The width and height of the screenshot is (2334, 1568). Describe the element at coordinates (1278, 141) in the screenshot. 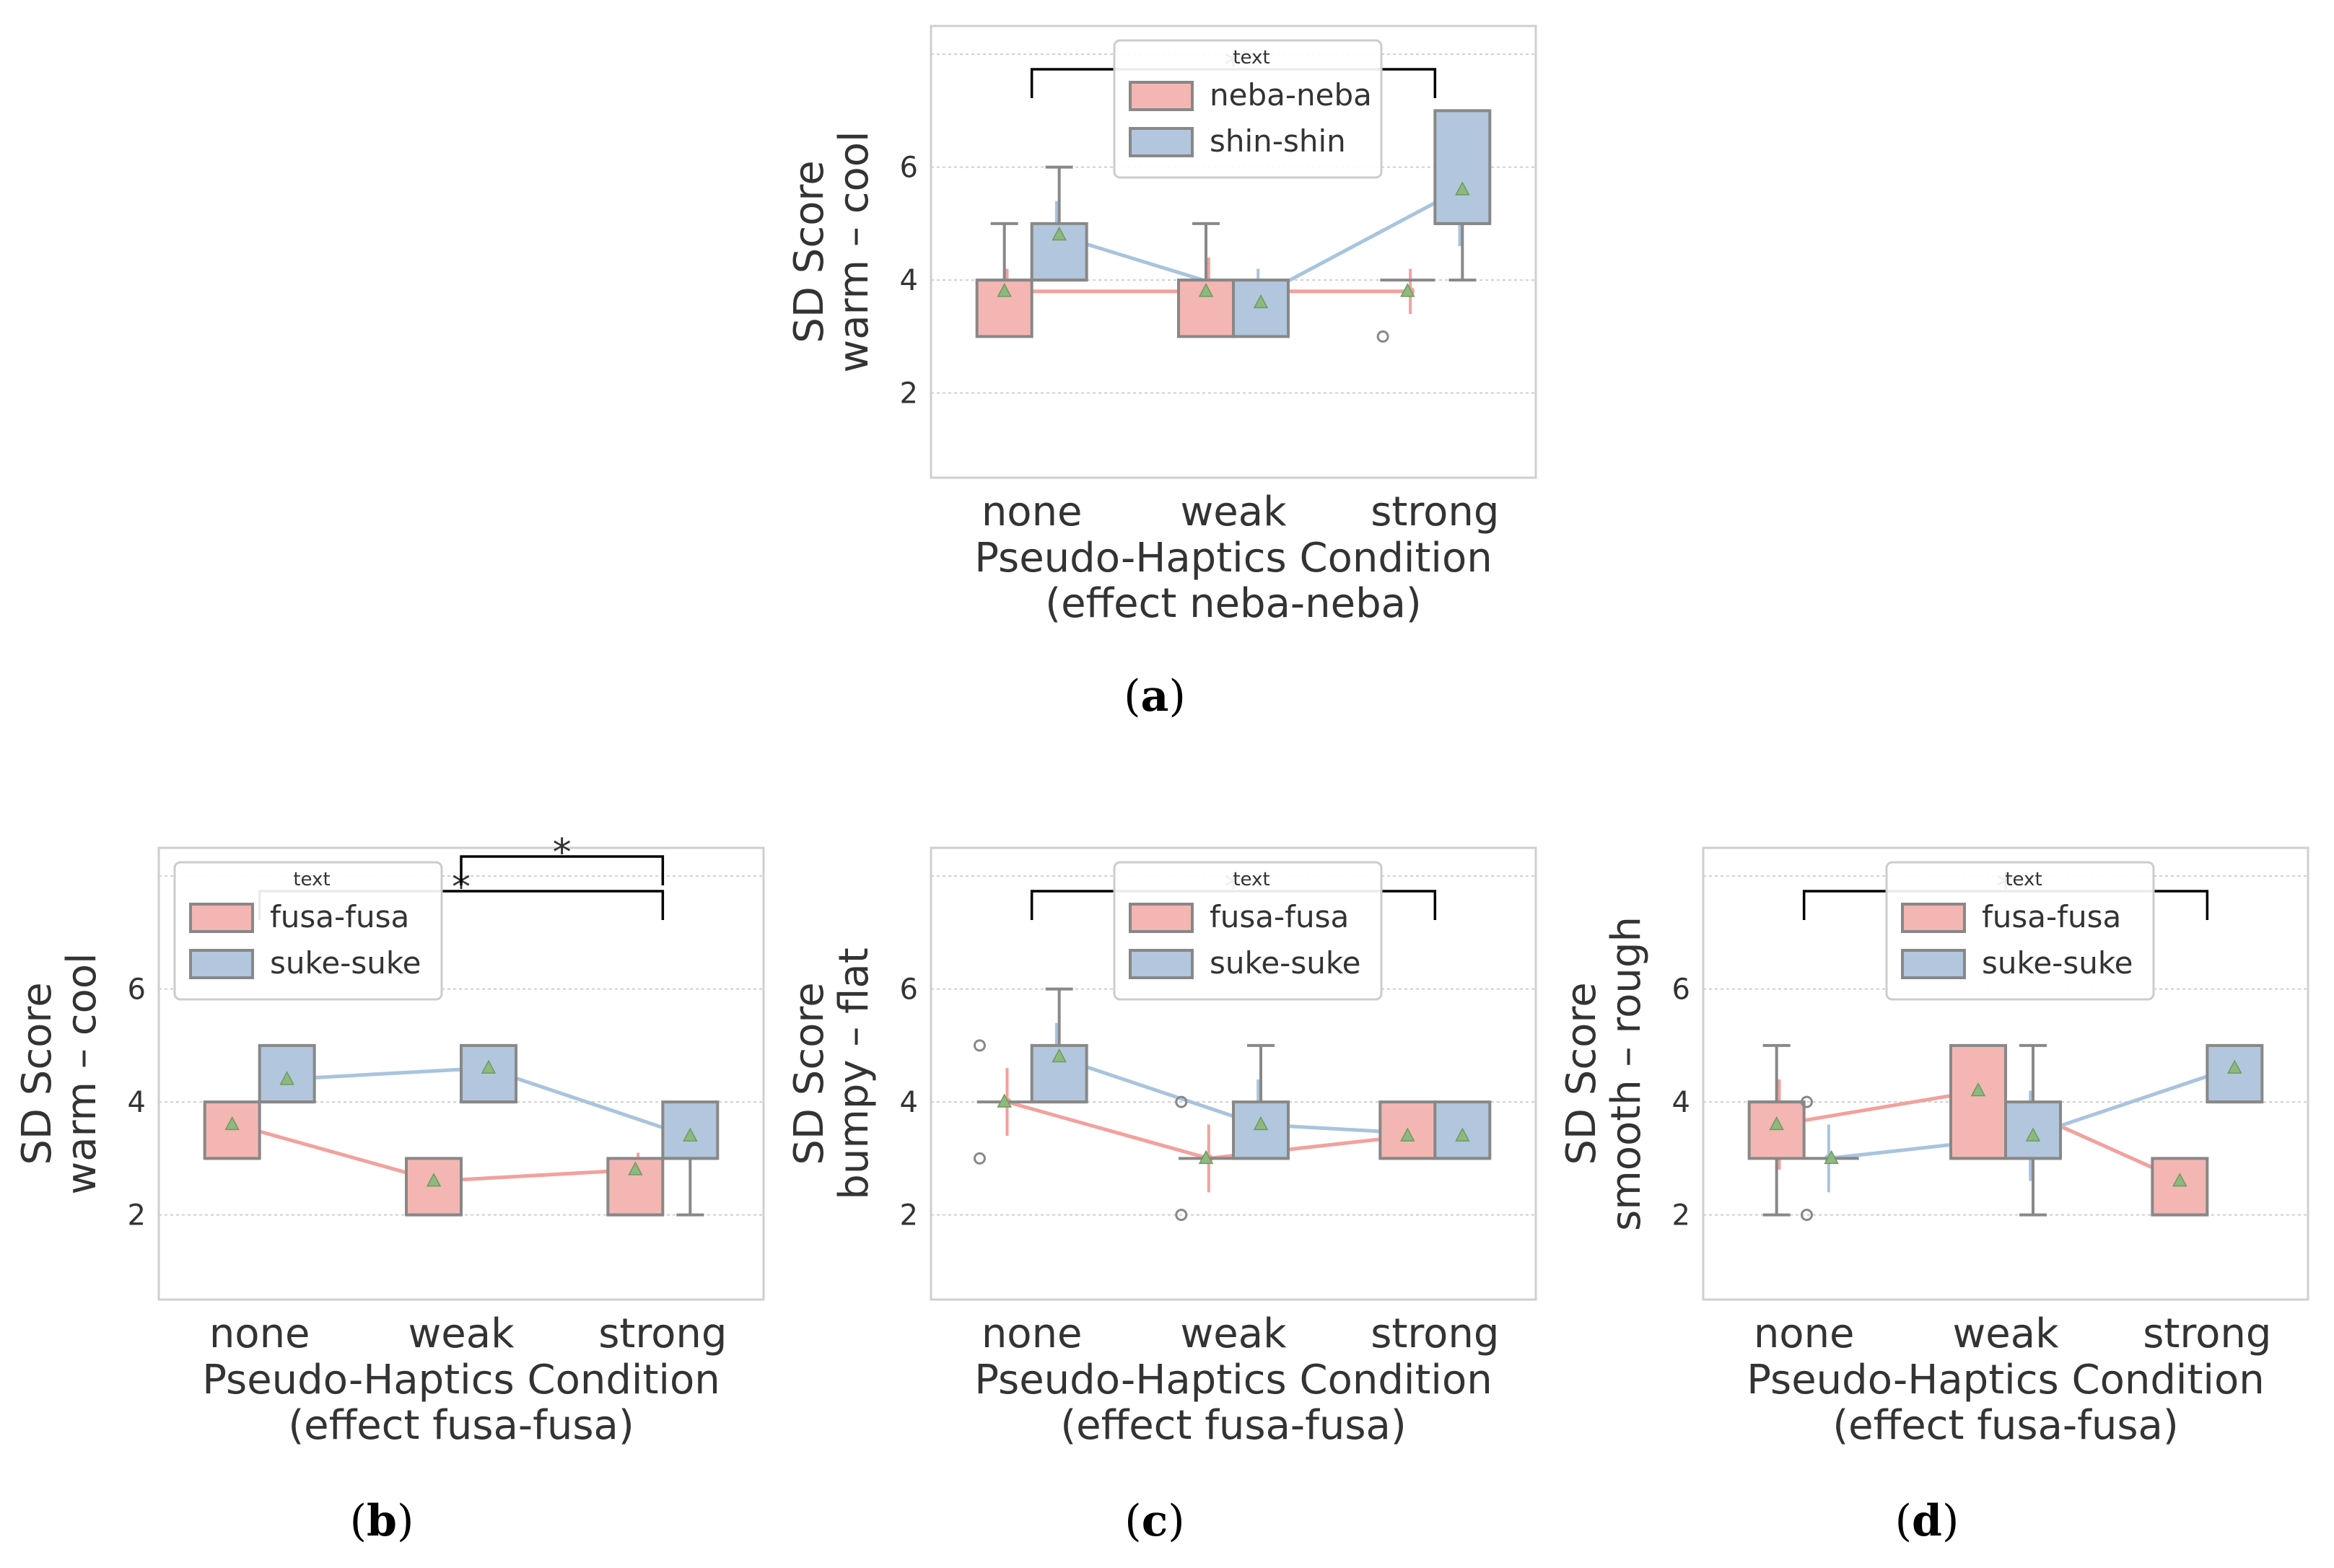

I see `legend-label: shin-shin` at that location.